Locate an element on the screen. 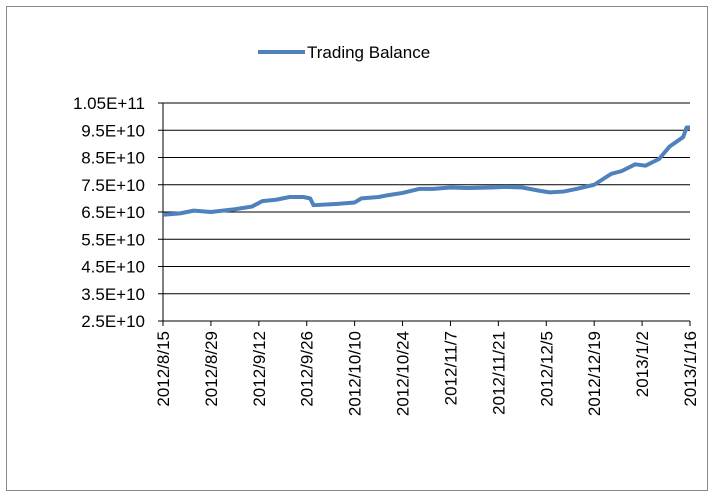 This screenshot has width=715, height=497. x-tick-label: 2012/12/5 is located at coordinates (546, 369).